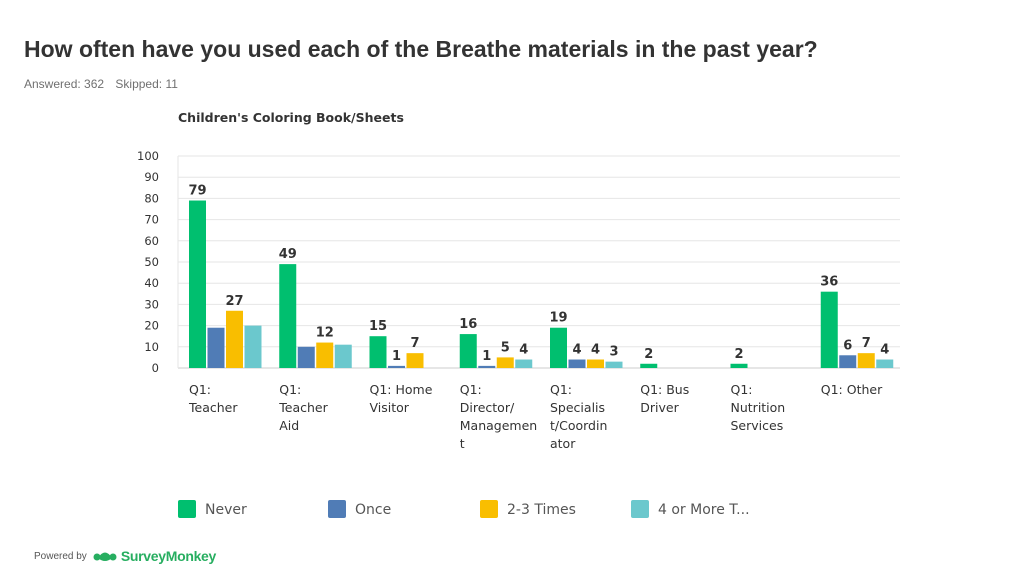  I want to click on answered-count: Answered: 362, so click(64, 84).